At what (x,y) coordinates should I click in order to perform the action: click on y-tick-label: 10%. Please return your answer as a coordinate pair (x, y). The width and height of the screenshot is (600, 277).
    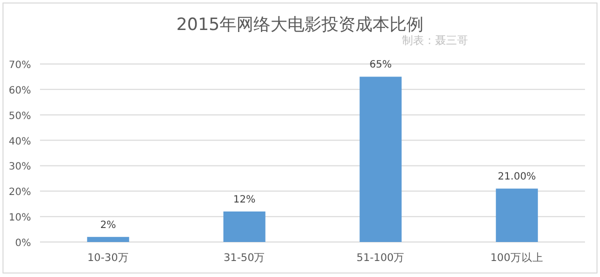
    Looking at the image, I should click on (19, 218).